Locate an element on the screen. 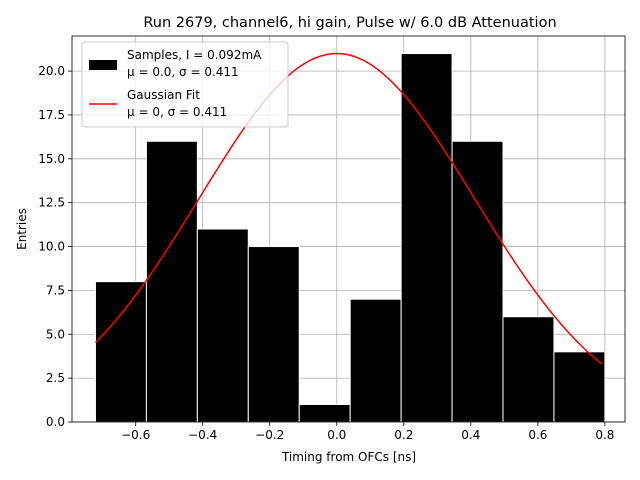 The image size is (640, 480). y-tick-label: 20.0 is located at coordinates (51, 71).